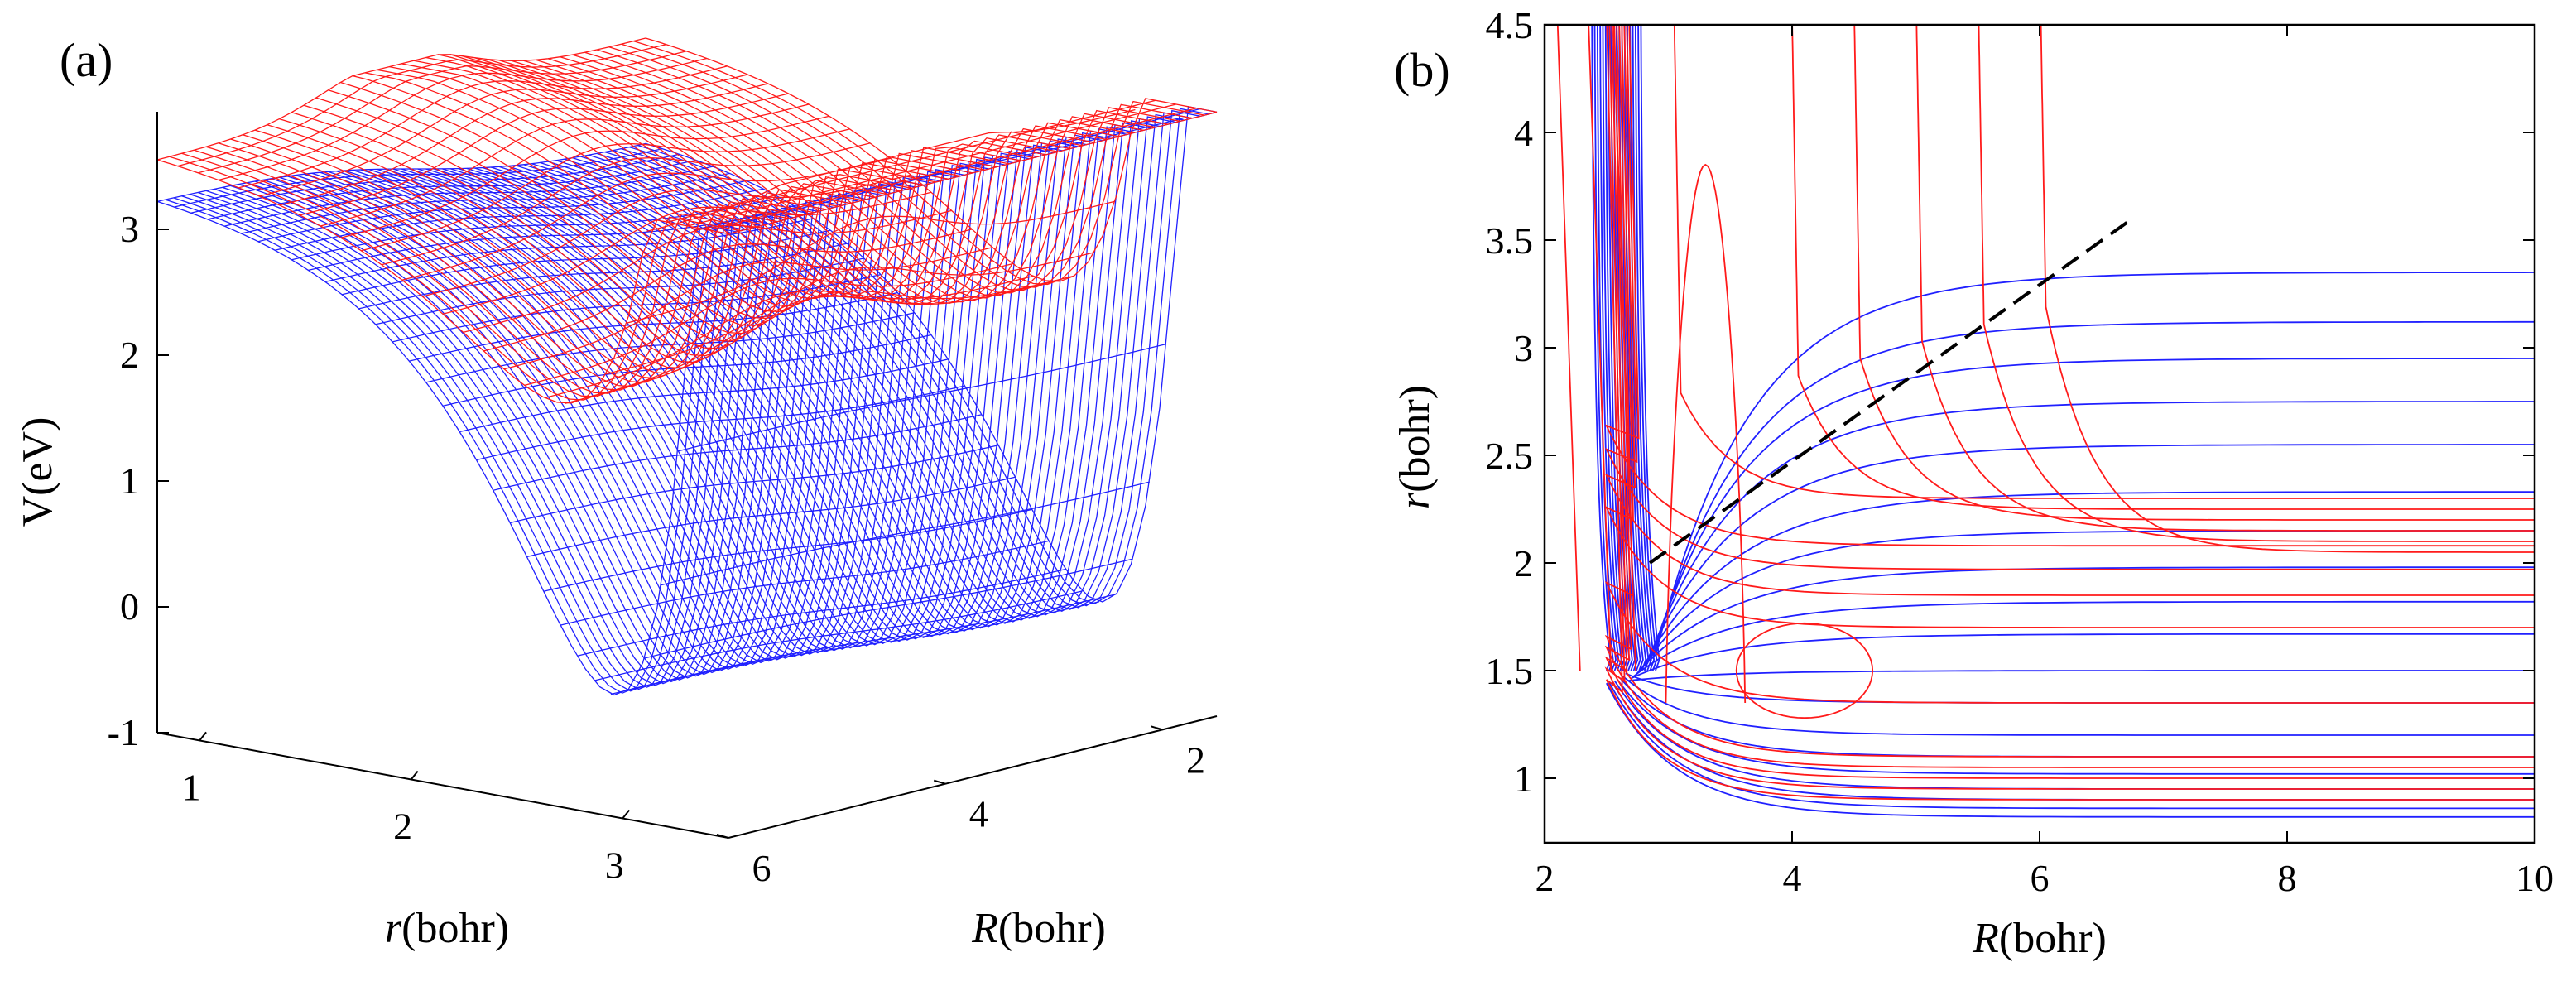 This screenshot has width=2576, height=991. Describe the element at coordinates (1523, 779) in the screenshot. I see `y-tick-label: 1` at that location.